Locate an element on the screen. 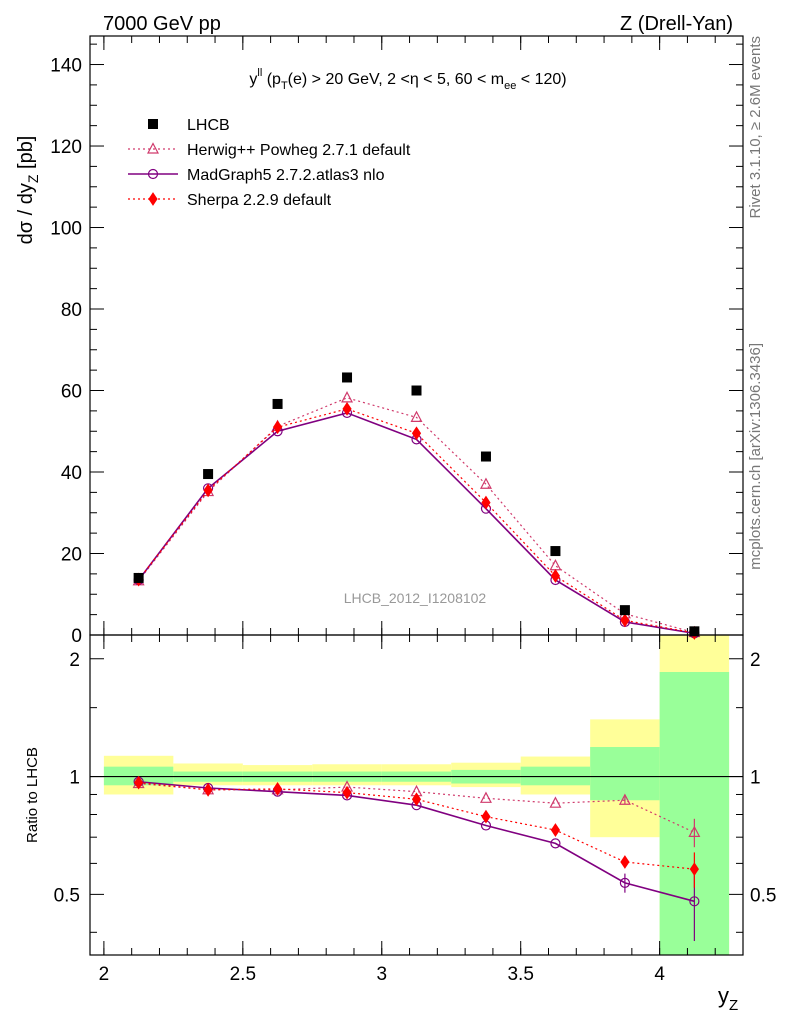 The height and width of the screenshot is (1024, 786). y-tick-label: 60 is located at coordinates (71, 392).